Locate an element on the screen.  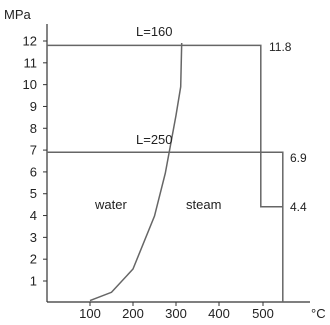
value-label-6-9: 6.9 is located at coordinates (298, 158).